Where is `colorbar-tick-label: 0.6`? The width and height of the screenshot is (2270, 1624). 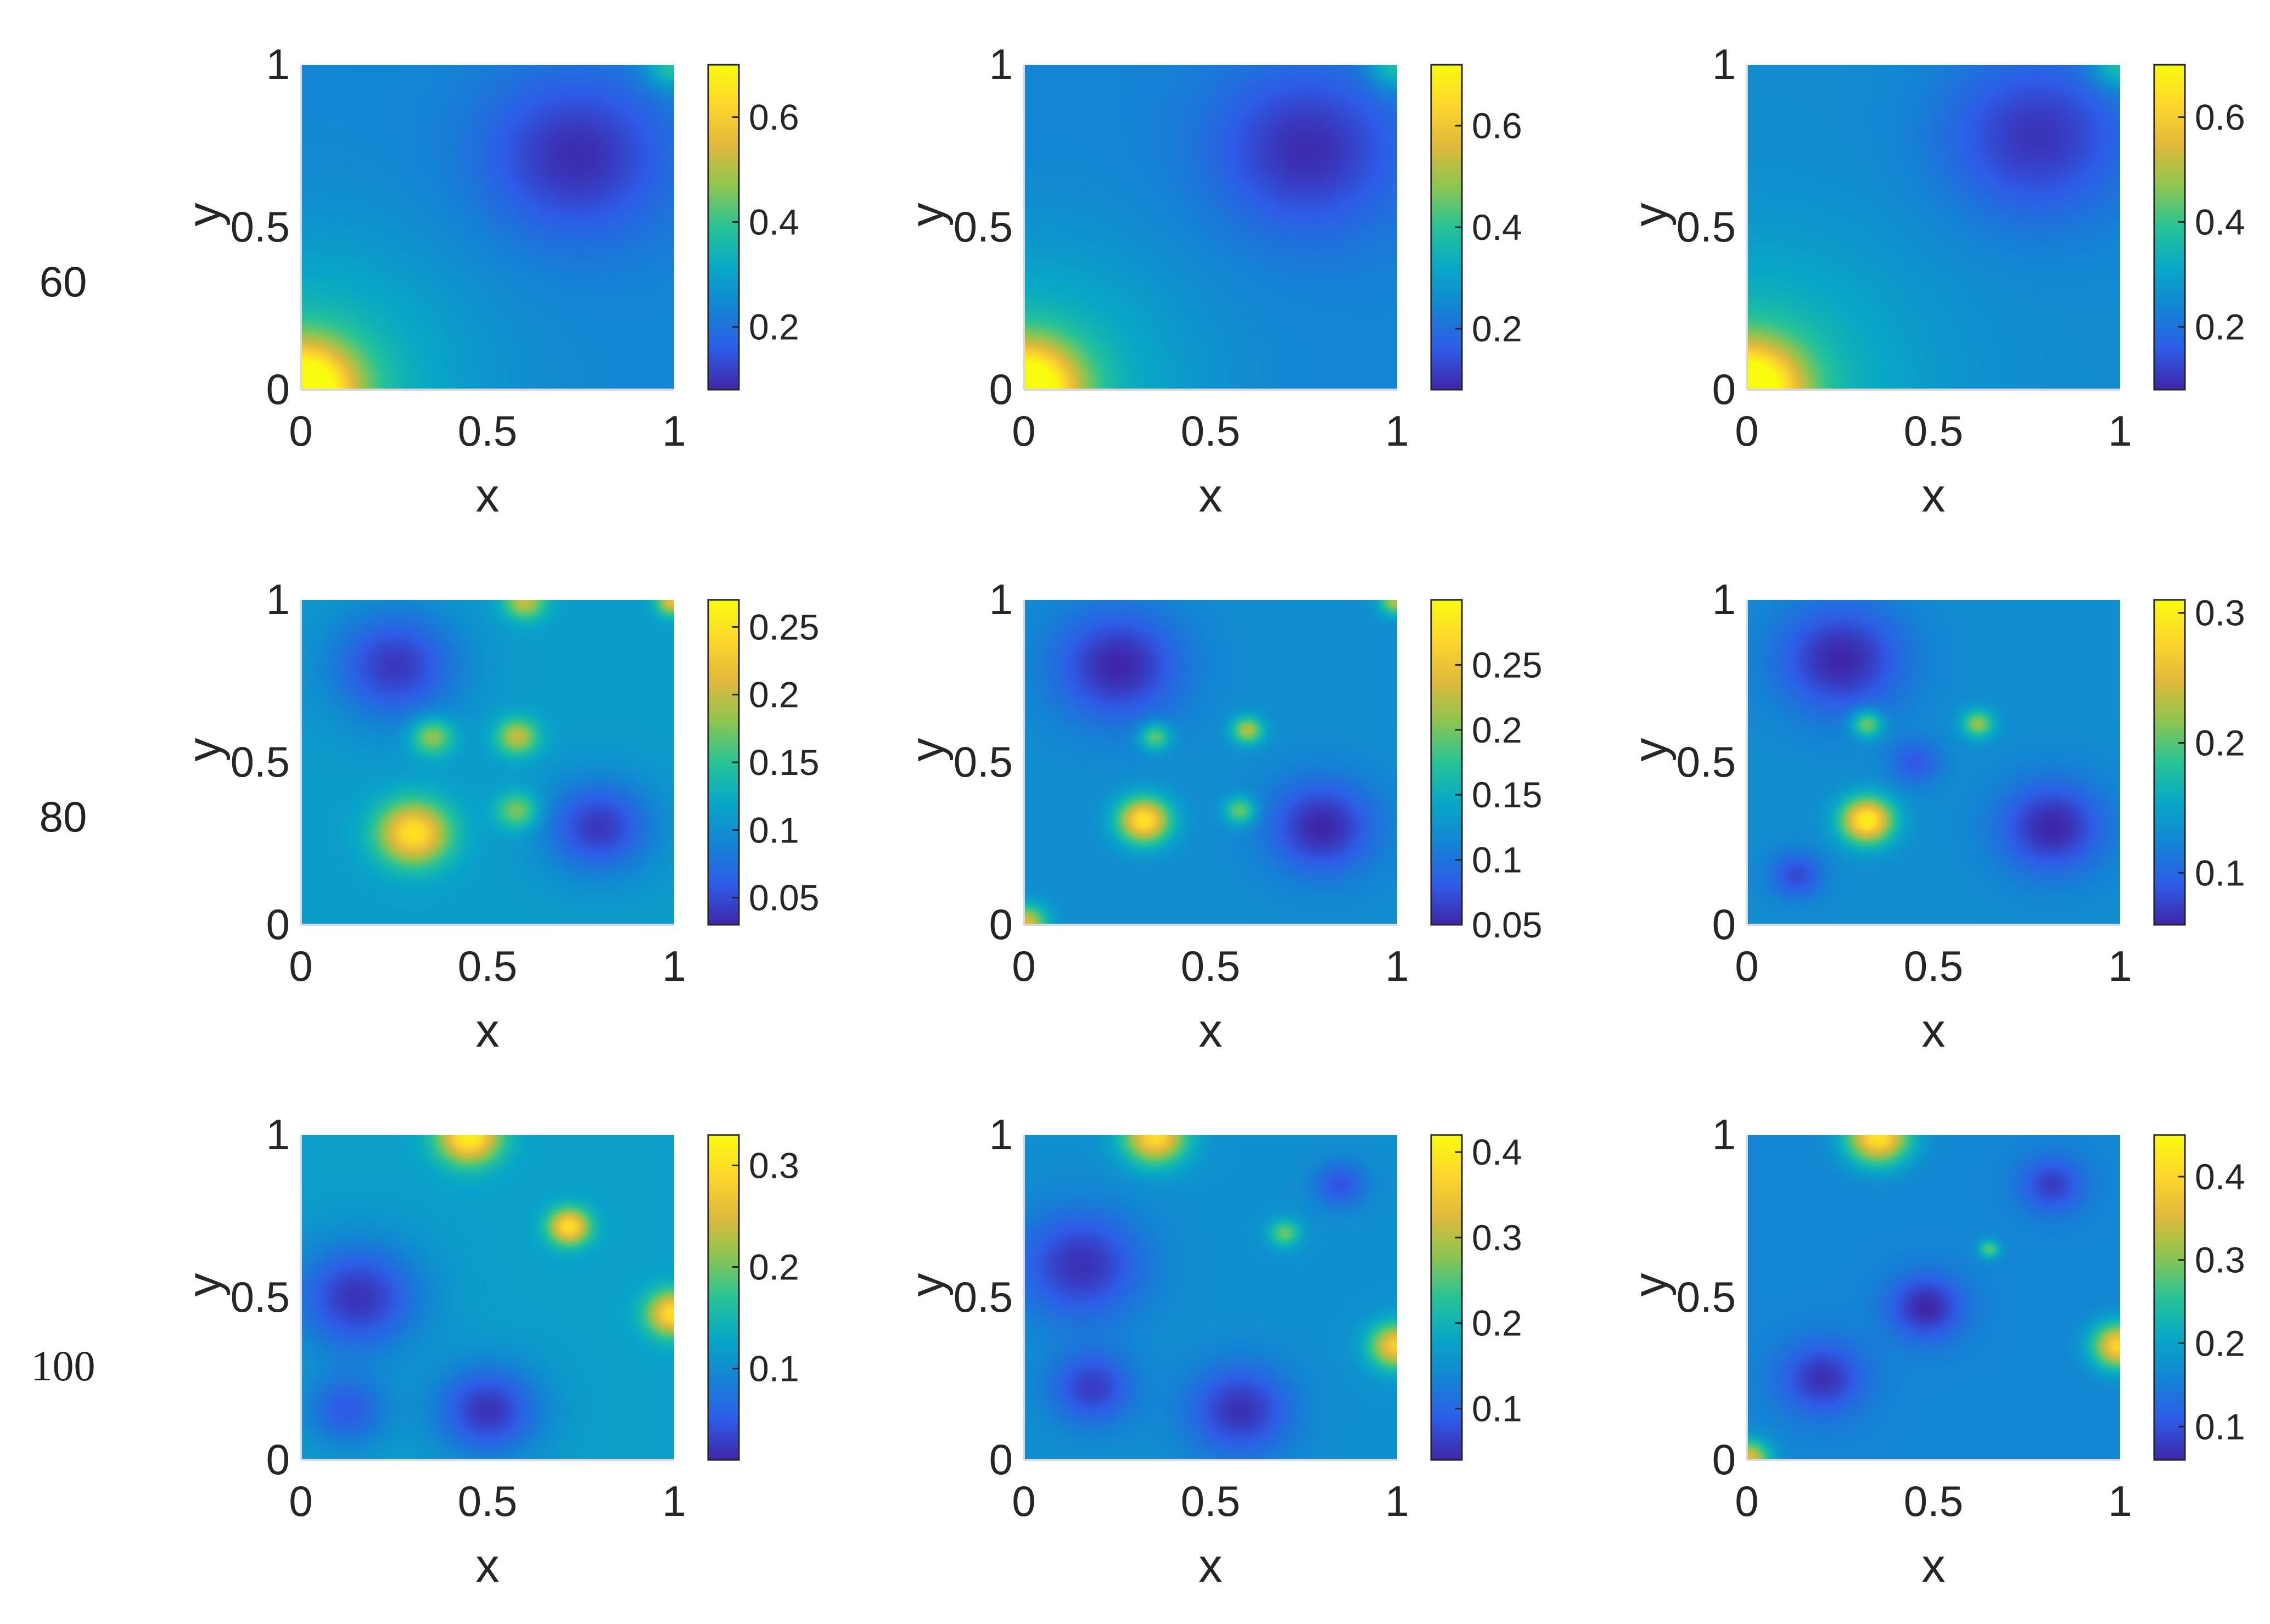 colorbar-tick-label: 0.6 is located at coordinates (774, 117).